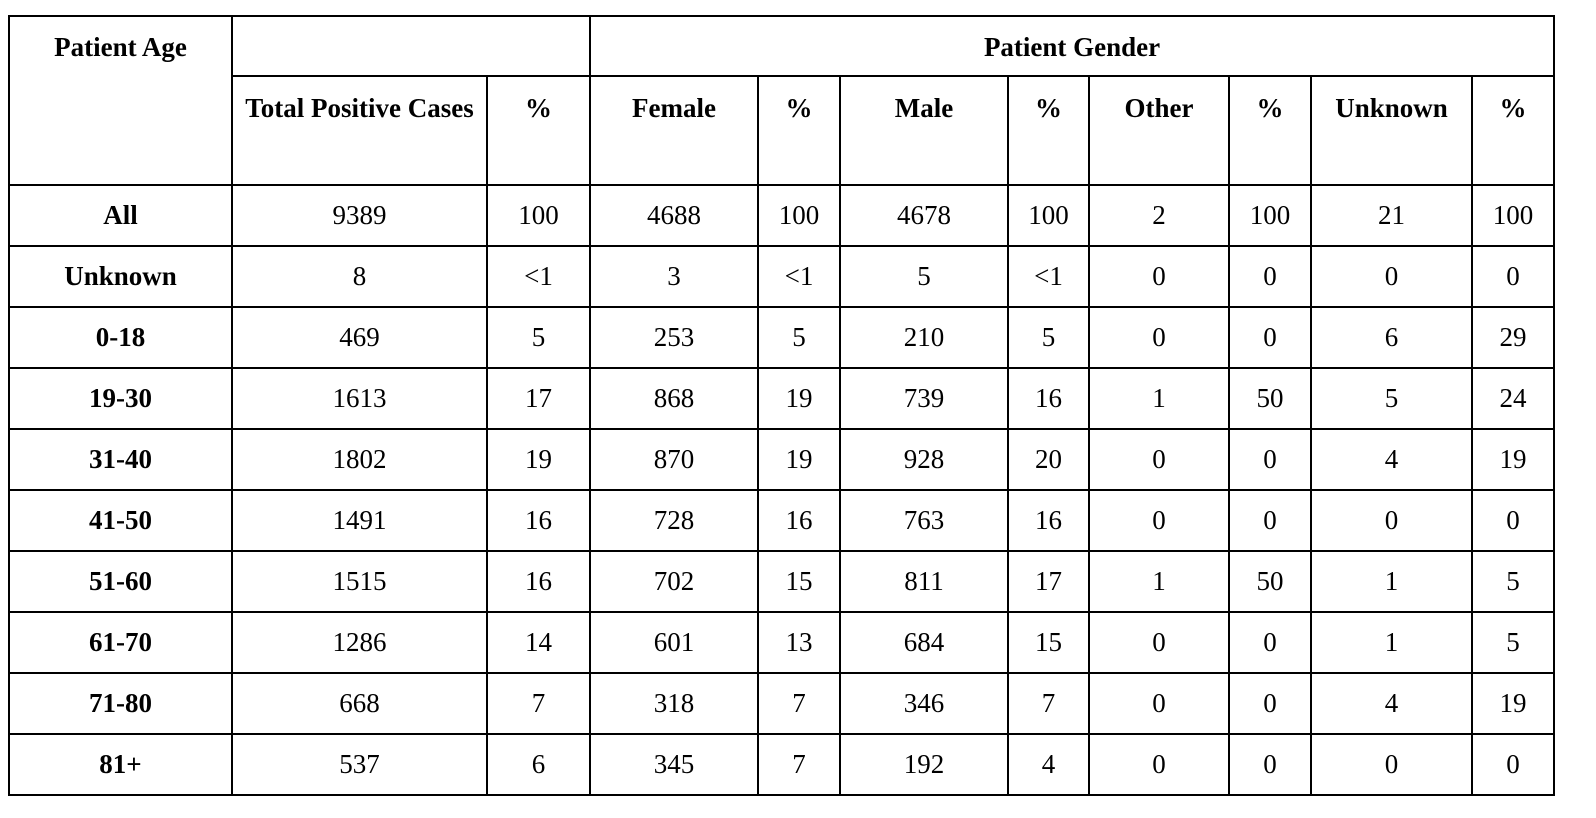 This screenshot has height=818, width=1596. I want to click on data-row: 81+ 537 6 345 7 192 4 0 0 0 0, so click(782, 764).